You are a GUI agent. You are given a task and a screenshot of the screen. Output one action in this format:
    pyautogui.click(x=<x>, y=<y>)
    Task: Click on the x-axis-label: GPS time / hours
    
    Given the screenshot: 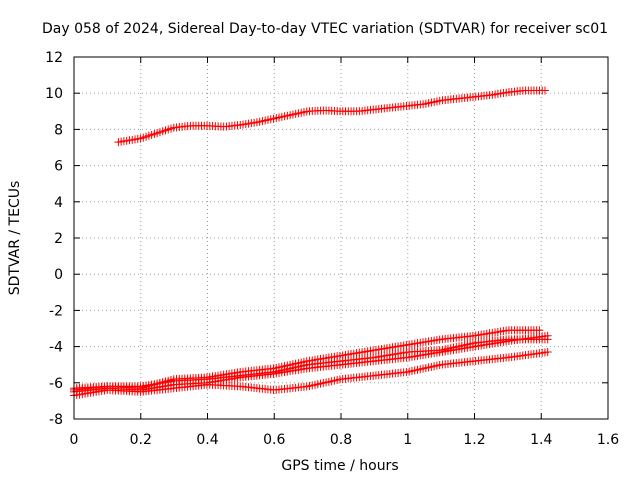 What is the action you would take?
    pyautogui.click(x=339, y=466)
    